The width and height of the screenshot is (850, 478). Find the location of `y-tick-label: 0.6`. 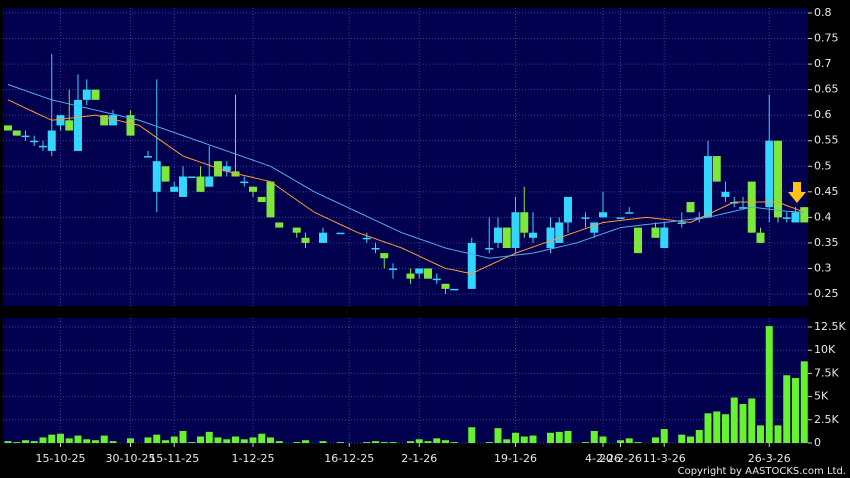

y-tick-label: 0.6 is located at coordinates (823, 114).